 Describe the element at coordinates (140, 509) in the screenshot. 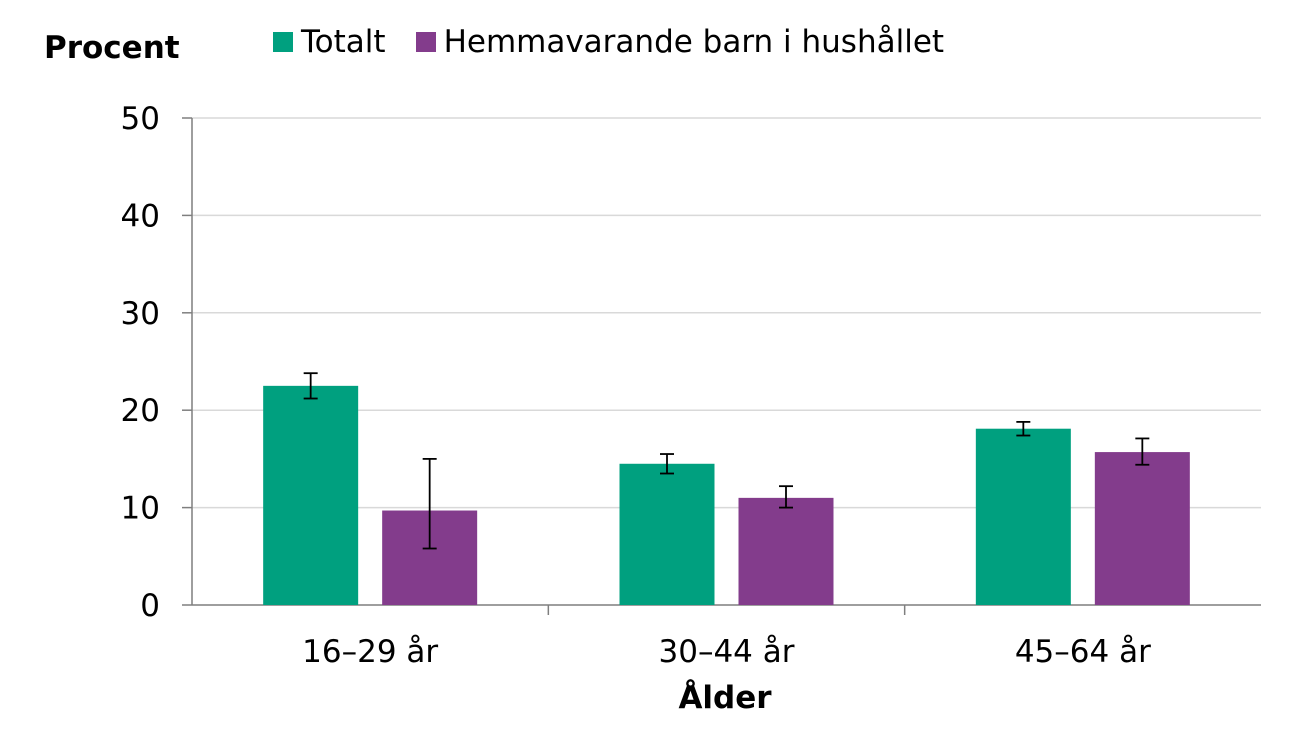

I see `y-tick-label: 10` at that location.